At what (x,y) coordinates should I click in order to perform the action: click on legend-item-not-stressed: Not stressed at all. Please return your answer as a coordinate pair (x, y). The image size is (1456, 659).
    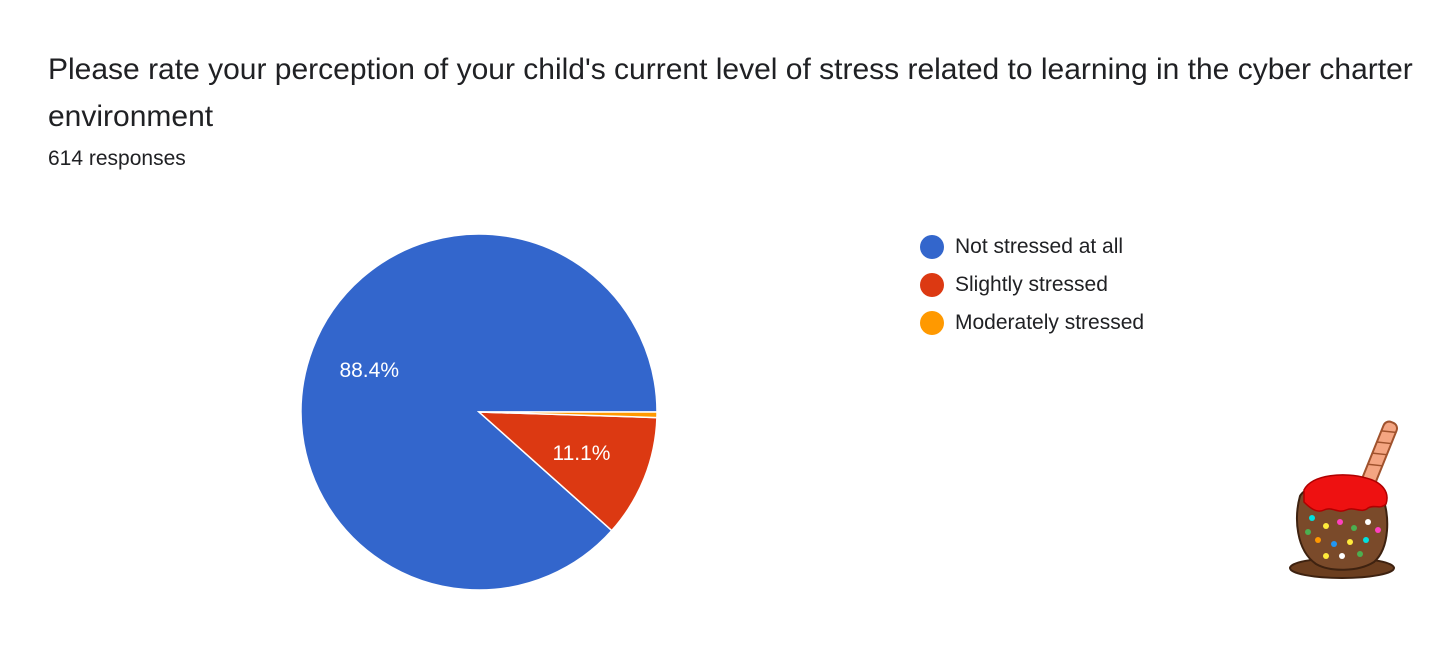
    Looking at the image, I should click on (1032, 247).